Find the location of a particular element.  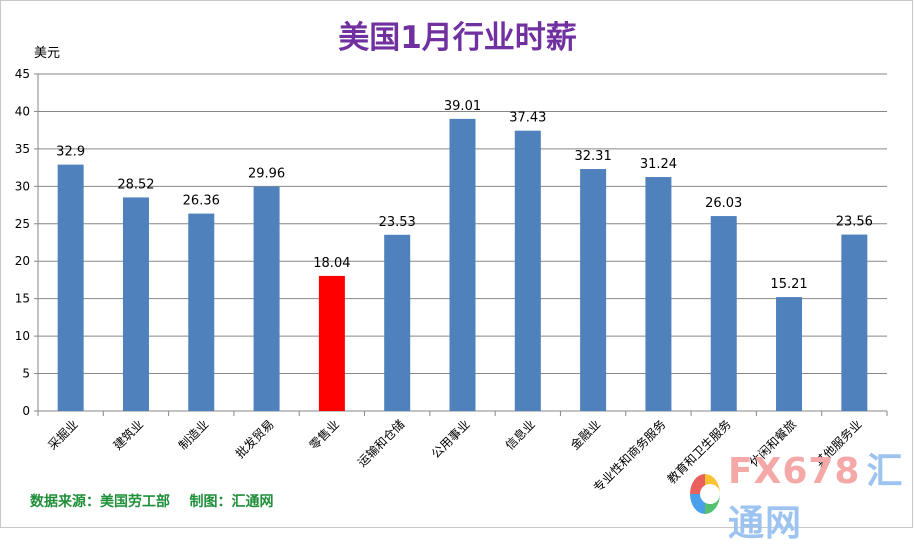

x-tick-label: 采掘业 is located at coordinates (63, 435).